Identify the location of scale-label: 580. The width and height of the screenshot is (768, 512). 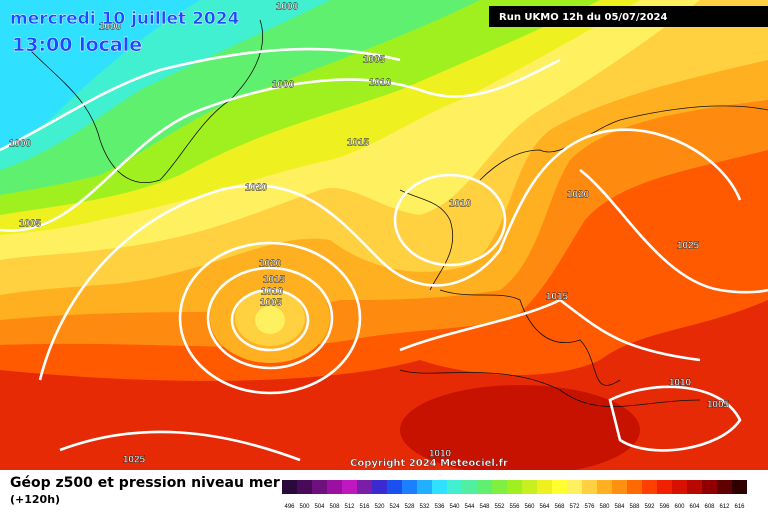
(604, 507).